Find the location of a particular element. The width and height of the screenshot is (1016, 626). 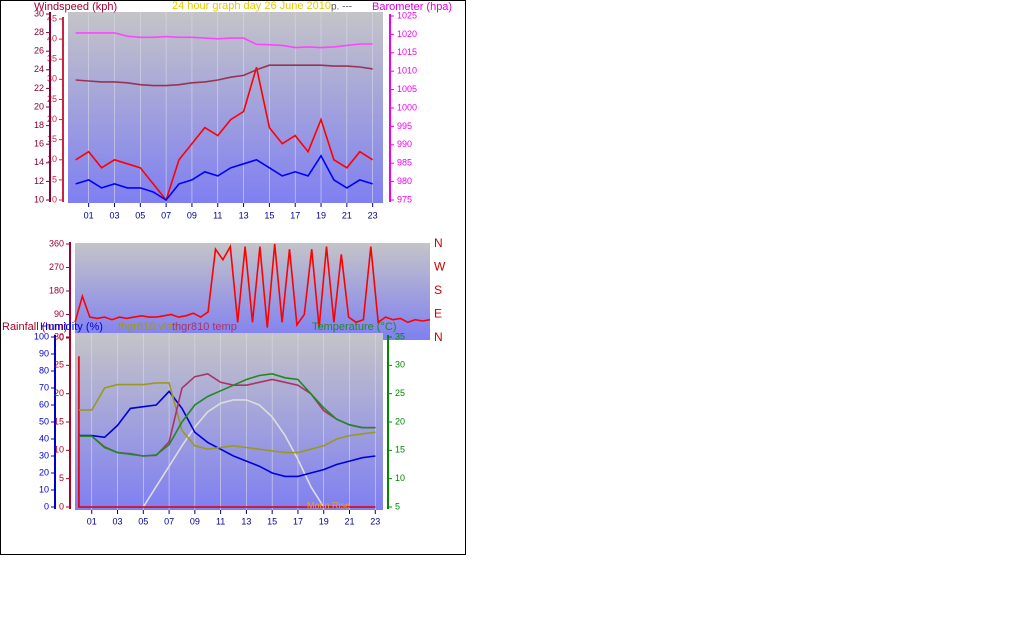

chart-label: p. --- is located at coordinates (341, 7).